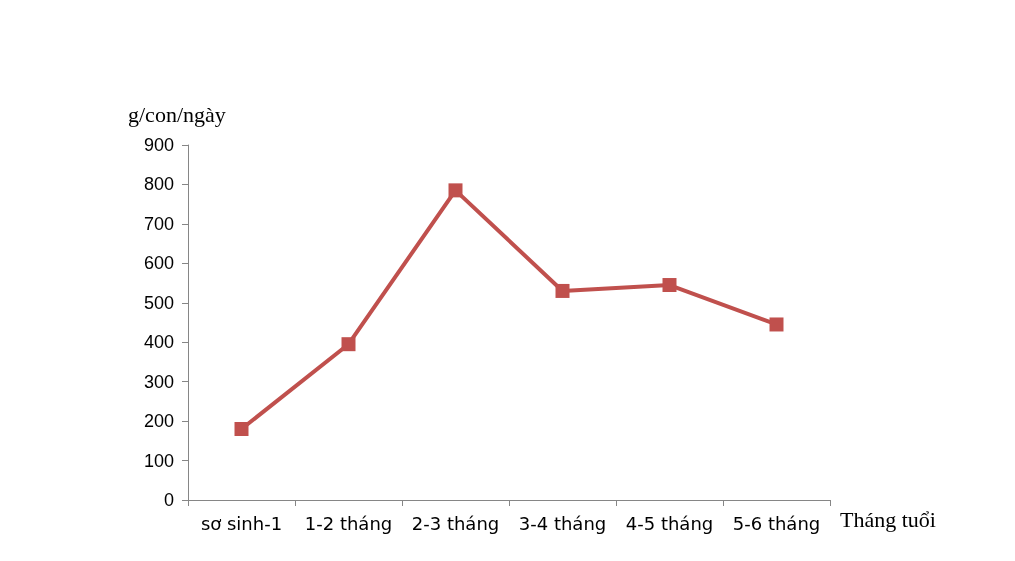  What do you see at coordinates (168, 500) in the screenshot?
I see `y-tick-label: 0` at bounding box center [168, 500].